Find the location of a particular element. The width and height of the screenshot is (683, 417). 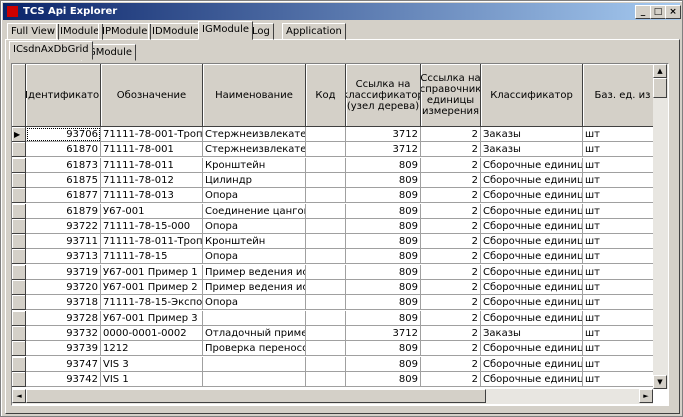

id-cell: 93718 is located at coordinates (63, 303).